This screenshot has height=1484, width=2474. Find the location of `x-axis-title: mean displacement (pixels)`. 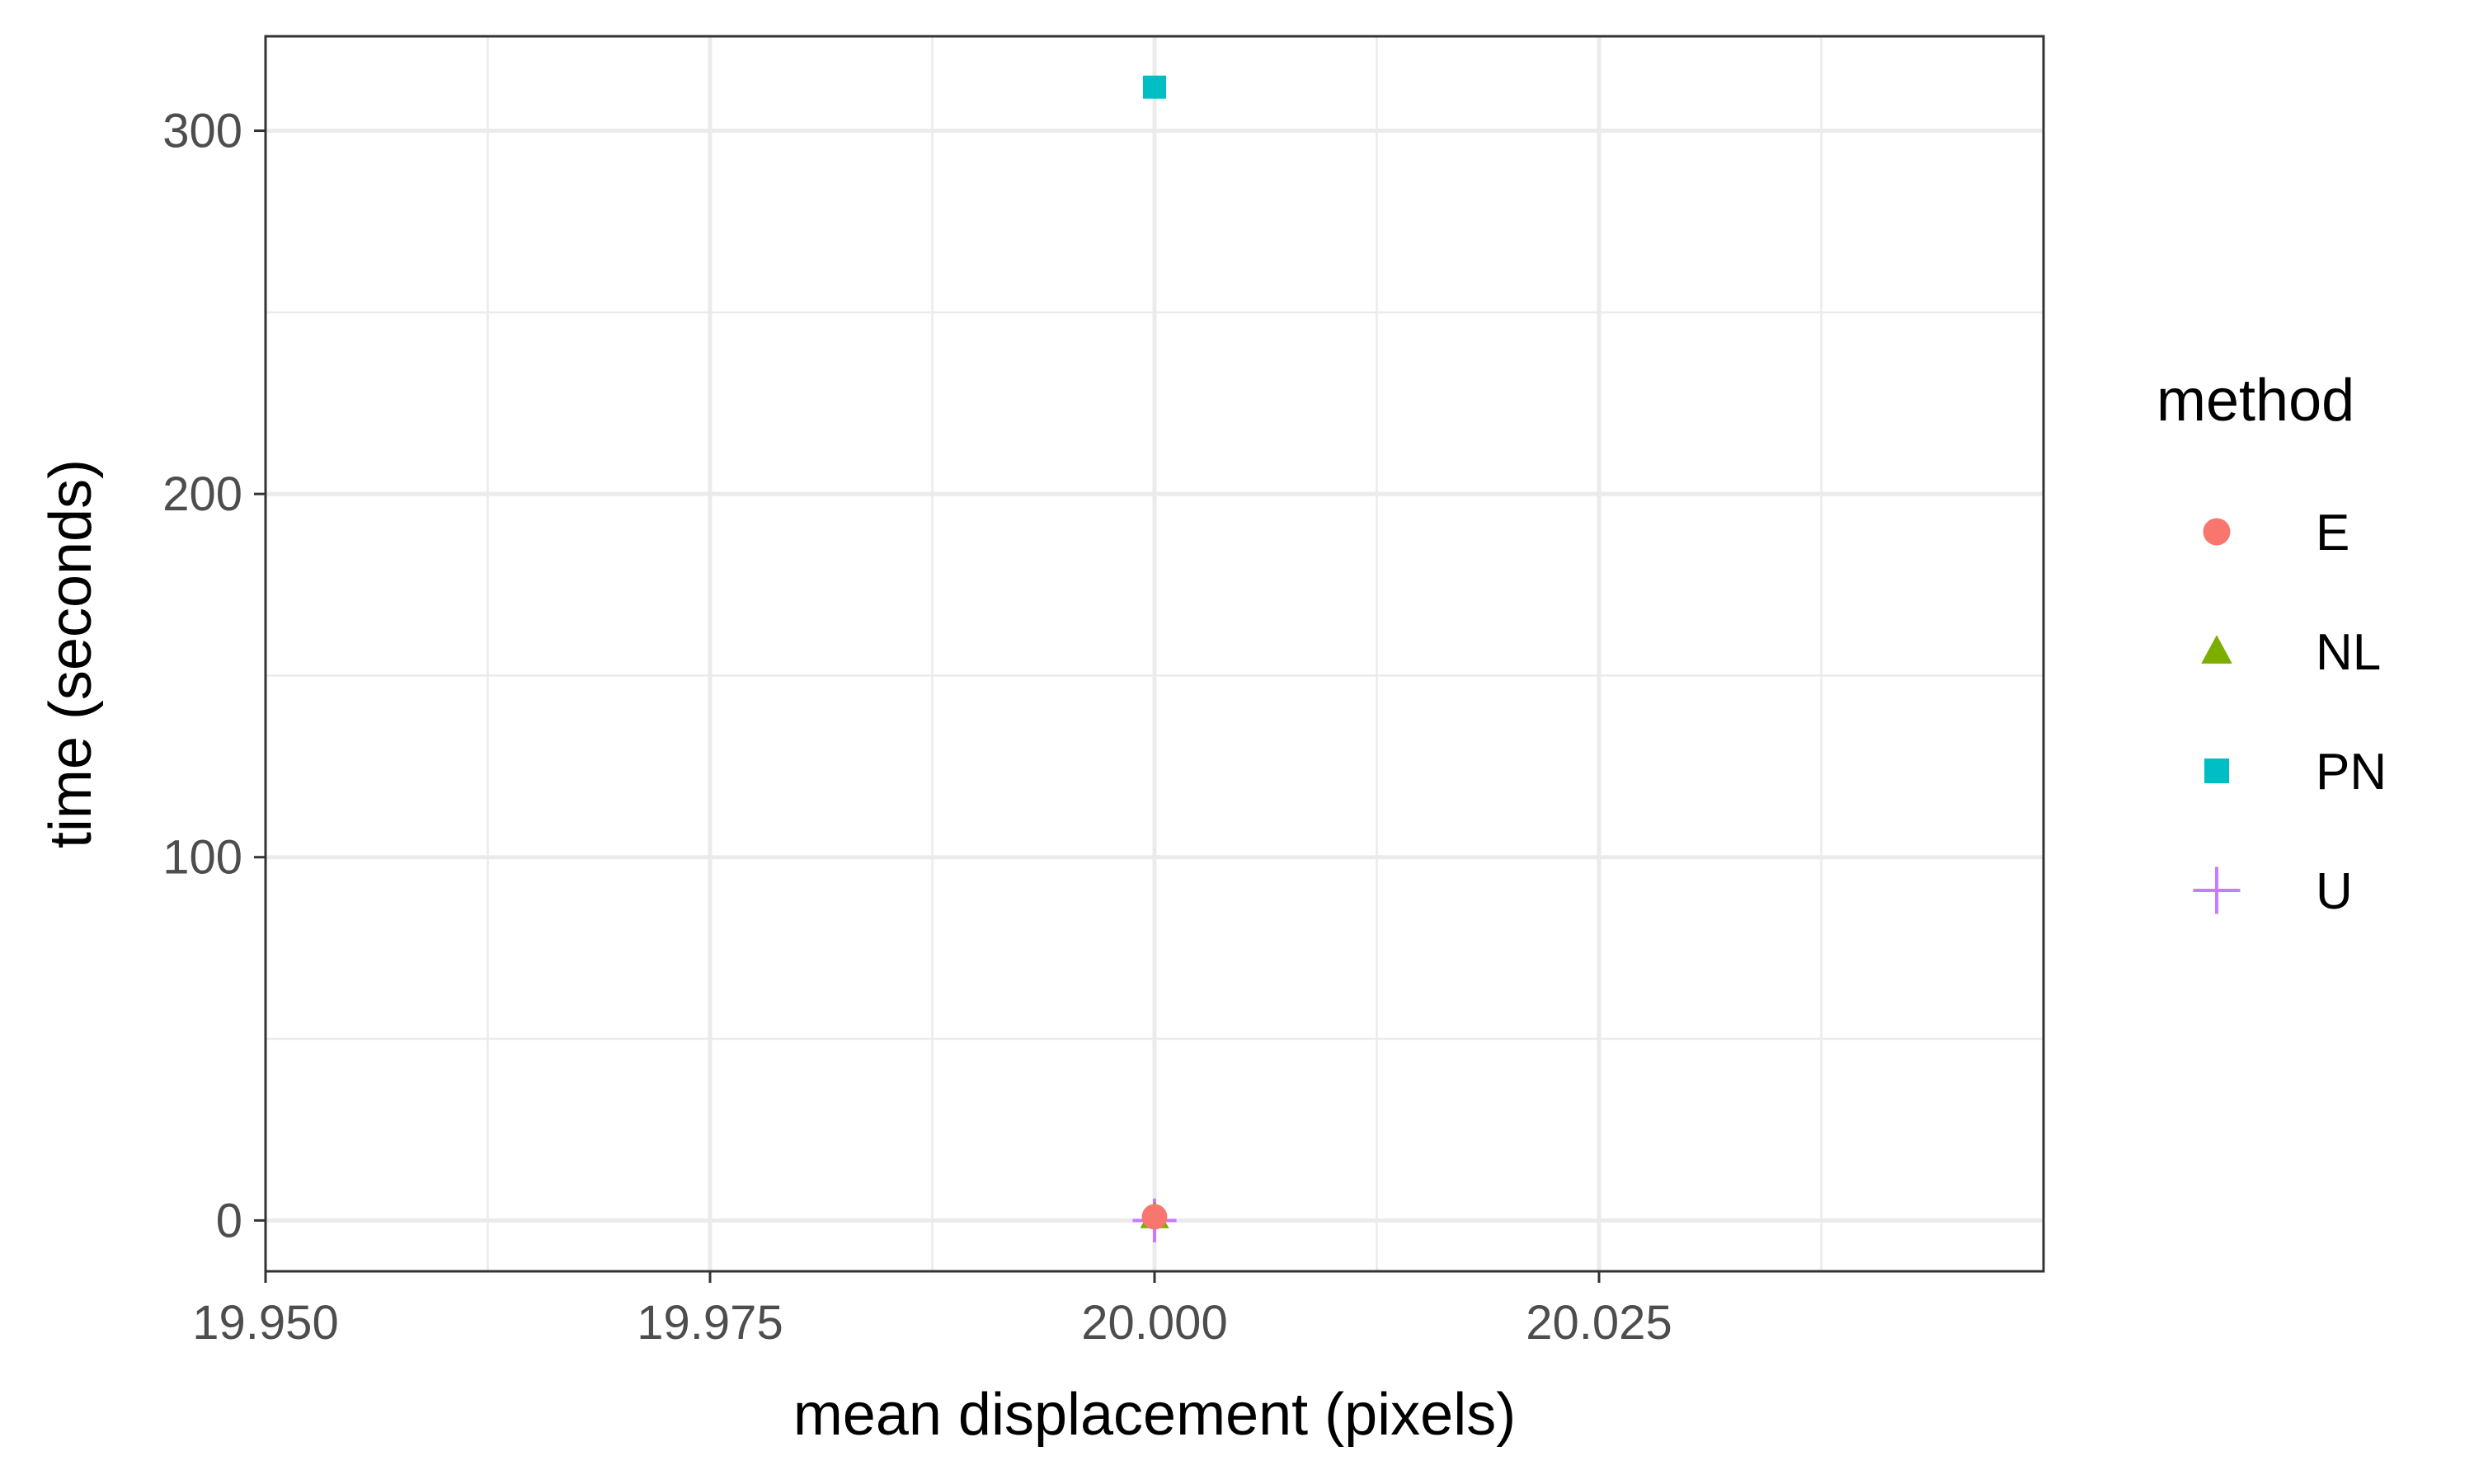

x-axis-title: mean displacement (pixels) is located at coordinates (1154, 1415).